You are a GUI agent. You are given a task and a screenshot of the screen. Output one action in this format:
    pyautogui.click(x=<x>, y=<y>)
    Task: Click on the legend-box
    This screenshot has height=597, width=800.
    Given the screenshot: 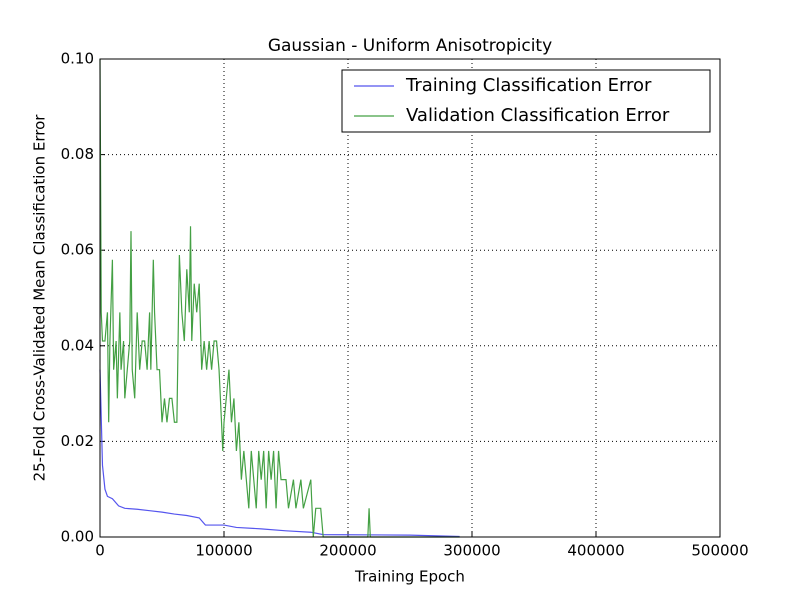 What is the action you would take?
    pyautogui.click(x=526, y=101)
    